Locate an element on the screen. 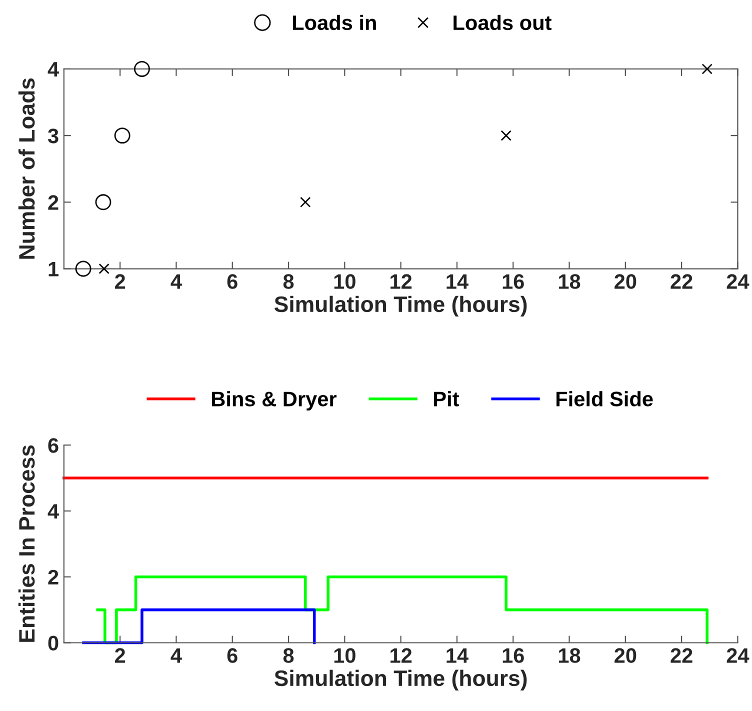 The width and height of the screenshot is (752, 711). legend-label: Loads in is located at coordinates (334, 22).